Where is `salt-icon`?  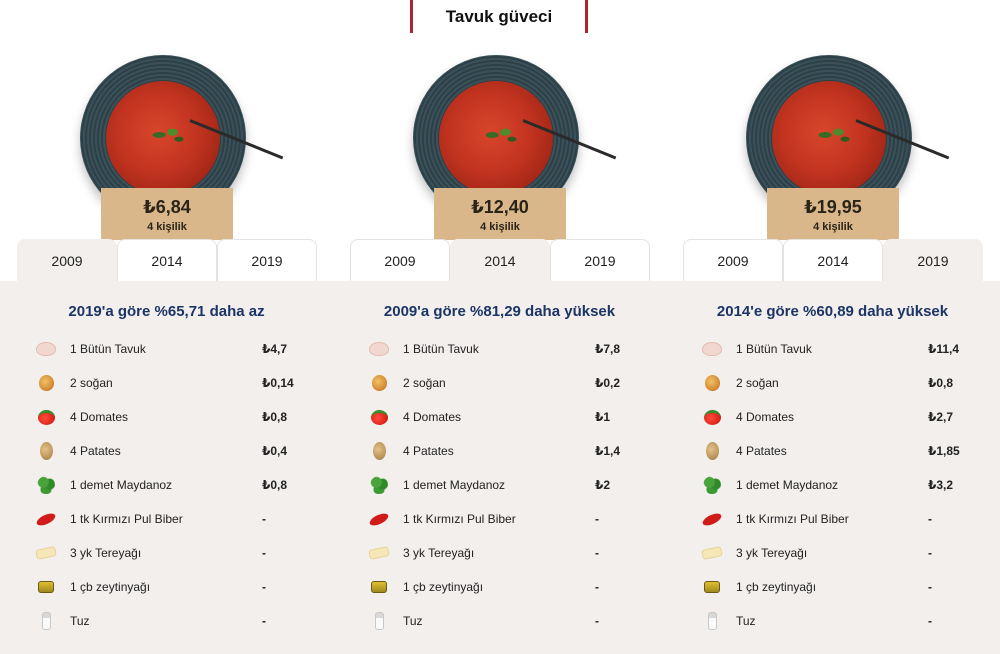 salt-icon is located at coordinates (379, 621).